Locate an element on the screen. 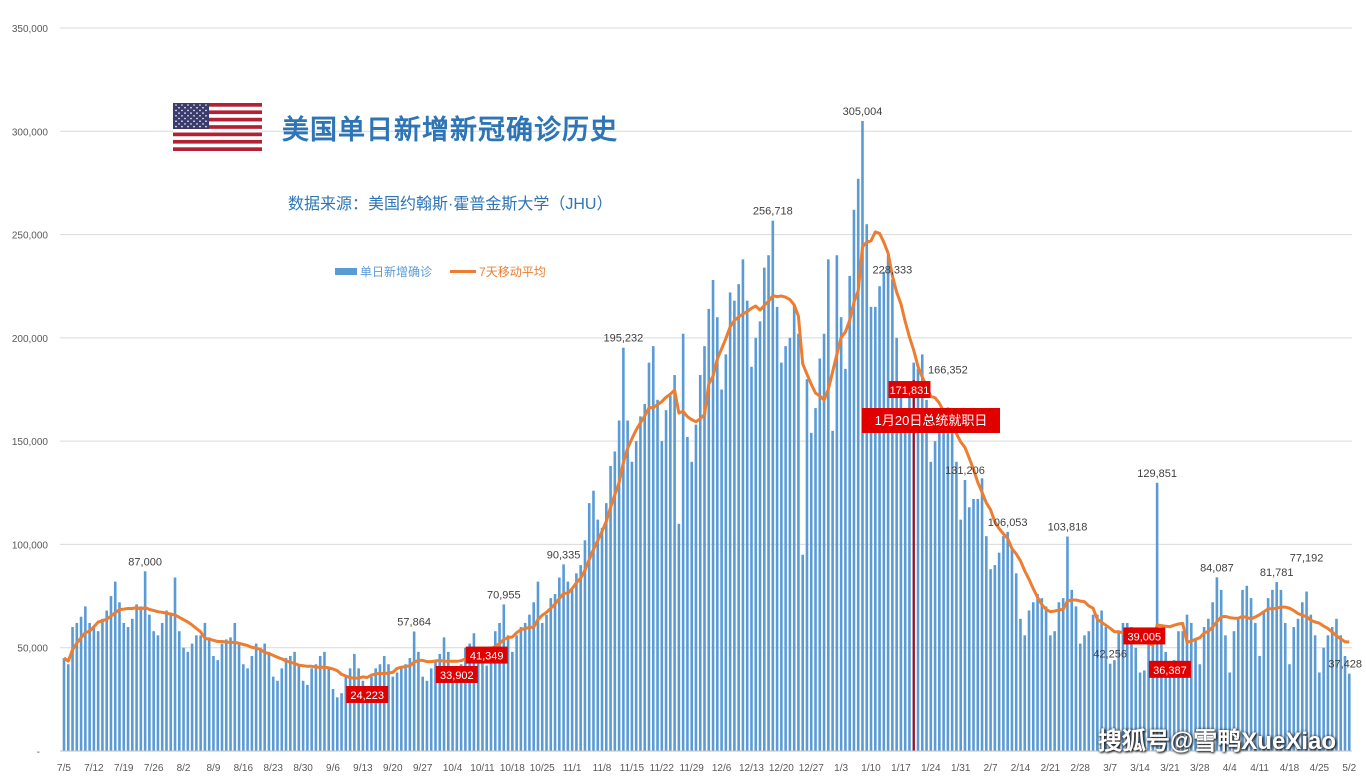  highlight-data-label: 36,387 is located at coordinates (1170, 671).